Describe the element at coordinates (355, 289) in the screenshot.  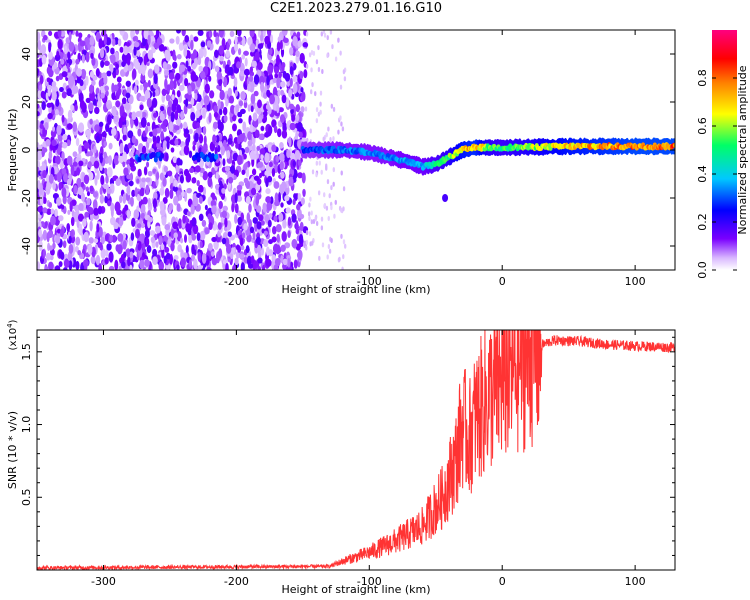
I see `spectrogram-x-axis-label: Height of straight line (km)` at that location.